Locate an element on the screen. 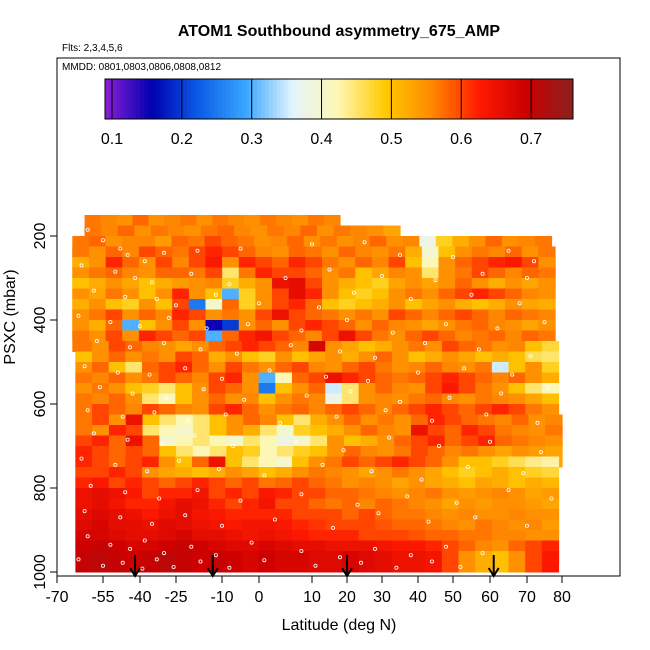  y-tick-label: 400 is located at coordinates (40, 320).